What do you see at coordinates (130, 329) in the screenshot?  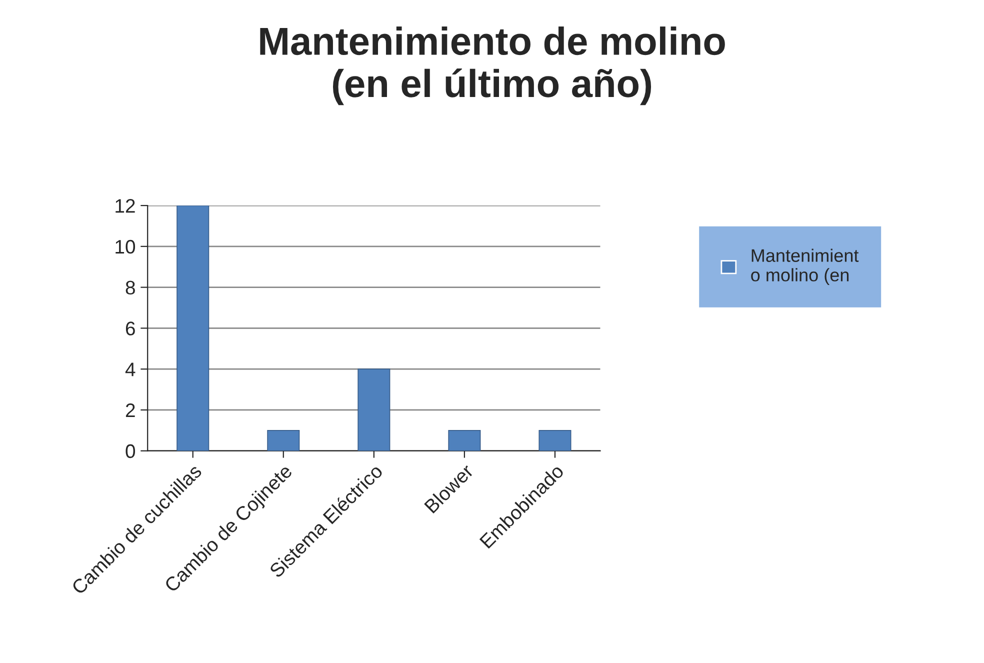 I see `y-tick-label: 6` at bounding box center [130, 329].